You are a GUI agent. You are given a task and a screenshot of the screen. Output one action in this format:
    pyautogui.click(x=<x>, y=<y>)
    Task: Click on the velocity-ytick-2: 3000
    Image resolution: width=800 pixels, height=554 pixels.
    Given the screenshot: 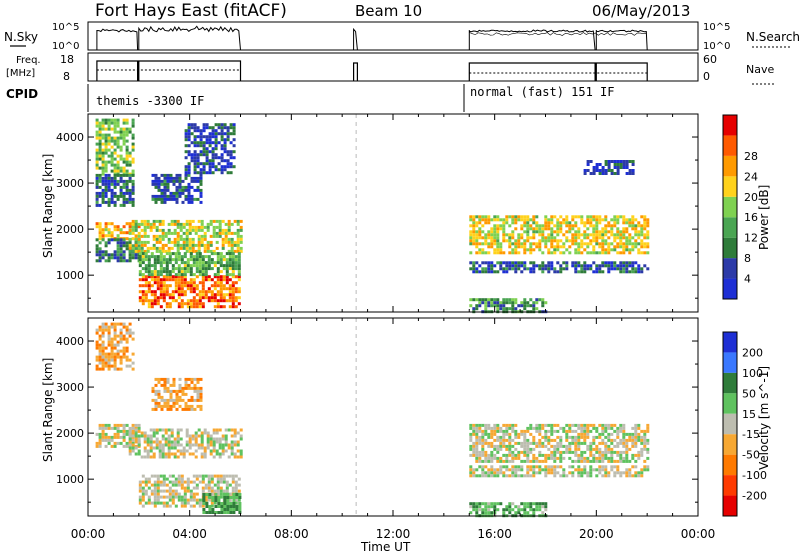 What is the action you would take?
    pyautogui.click(x=70, y=387)
    